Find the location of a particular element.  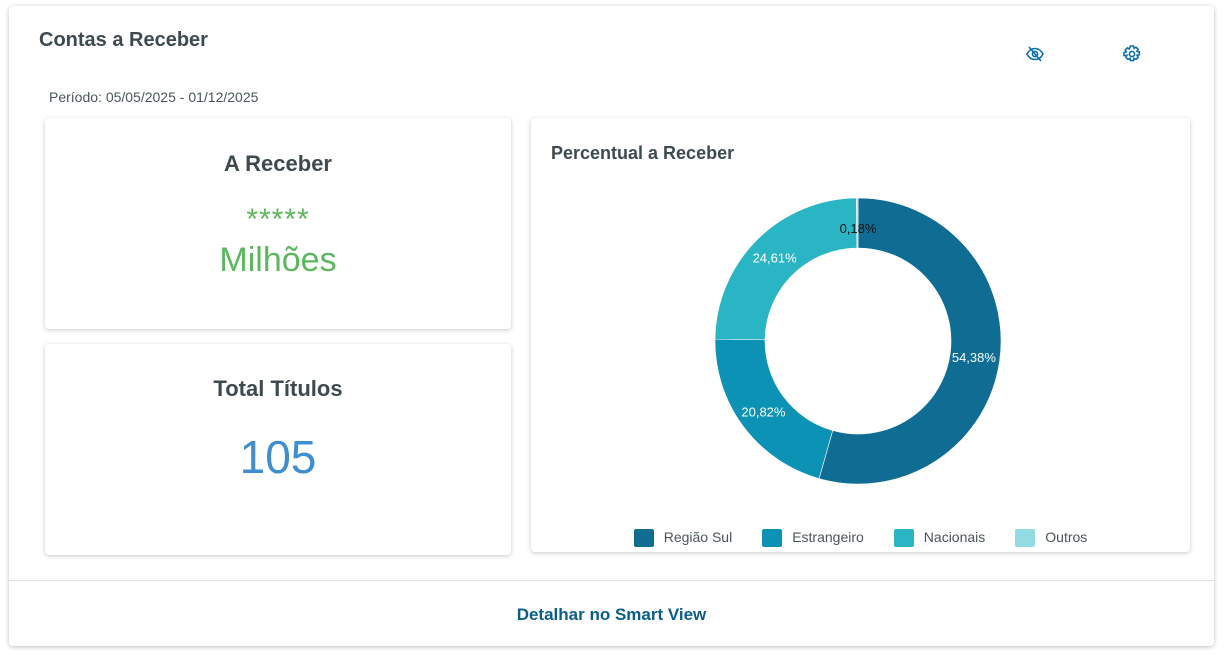

total-titulos-card: Total Títulos 105 is located at coordinates (278, 449).